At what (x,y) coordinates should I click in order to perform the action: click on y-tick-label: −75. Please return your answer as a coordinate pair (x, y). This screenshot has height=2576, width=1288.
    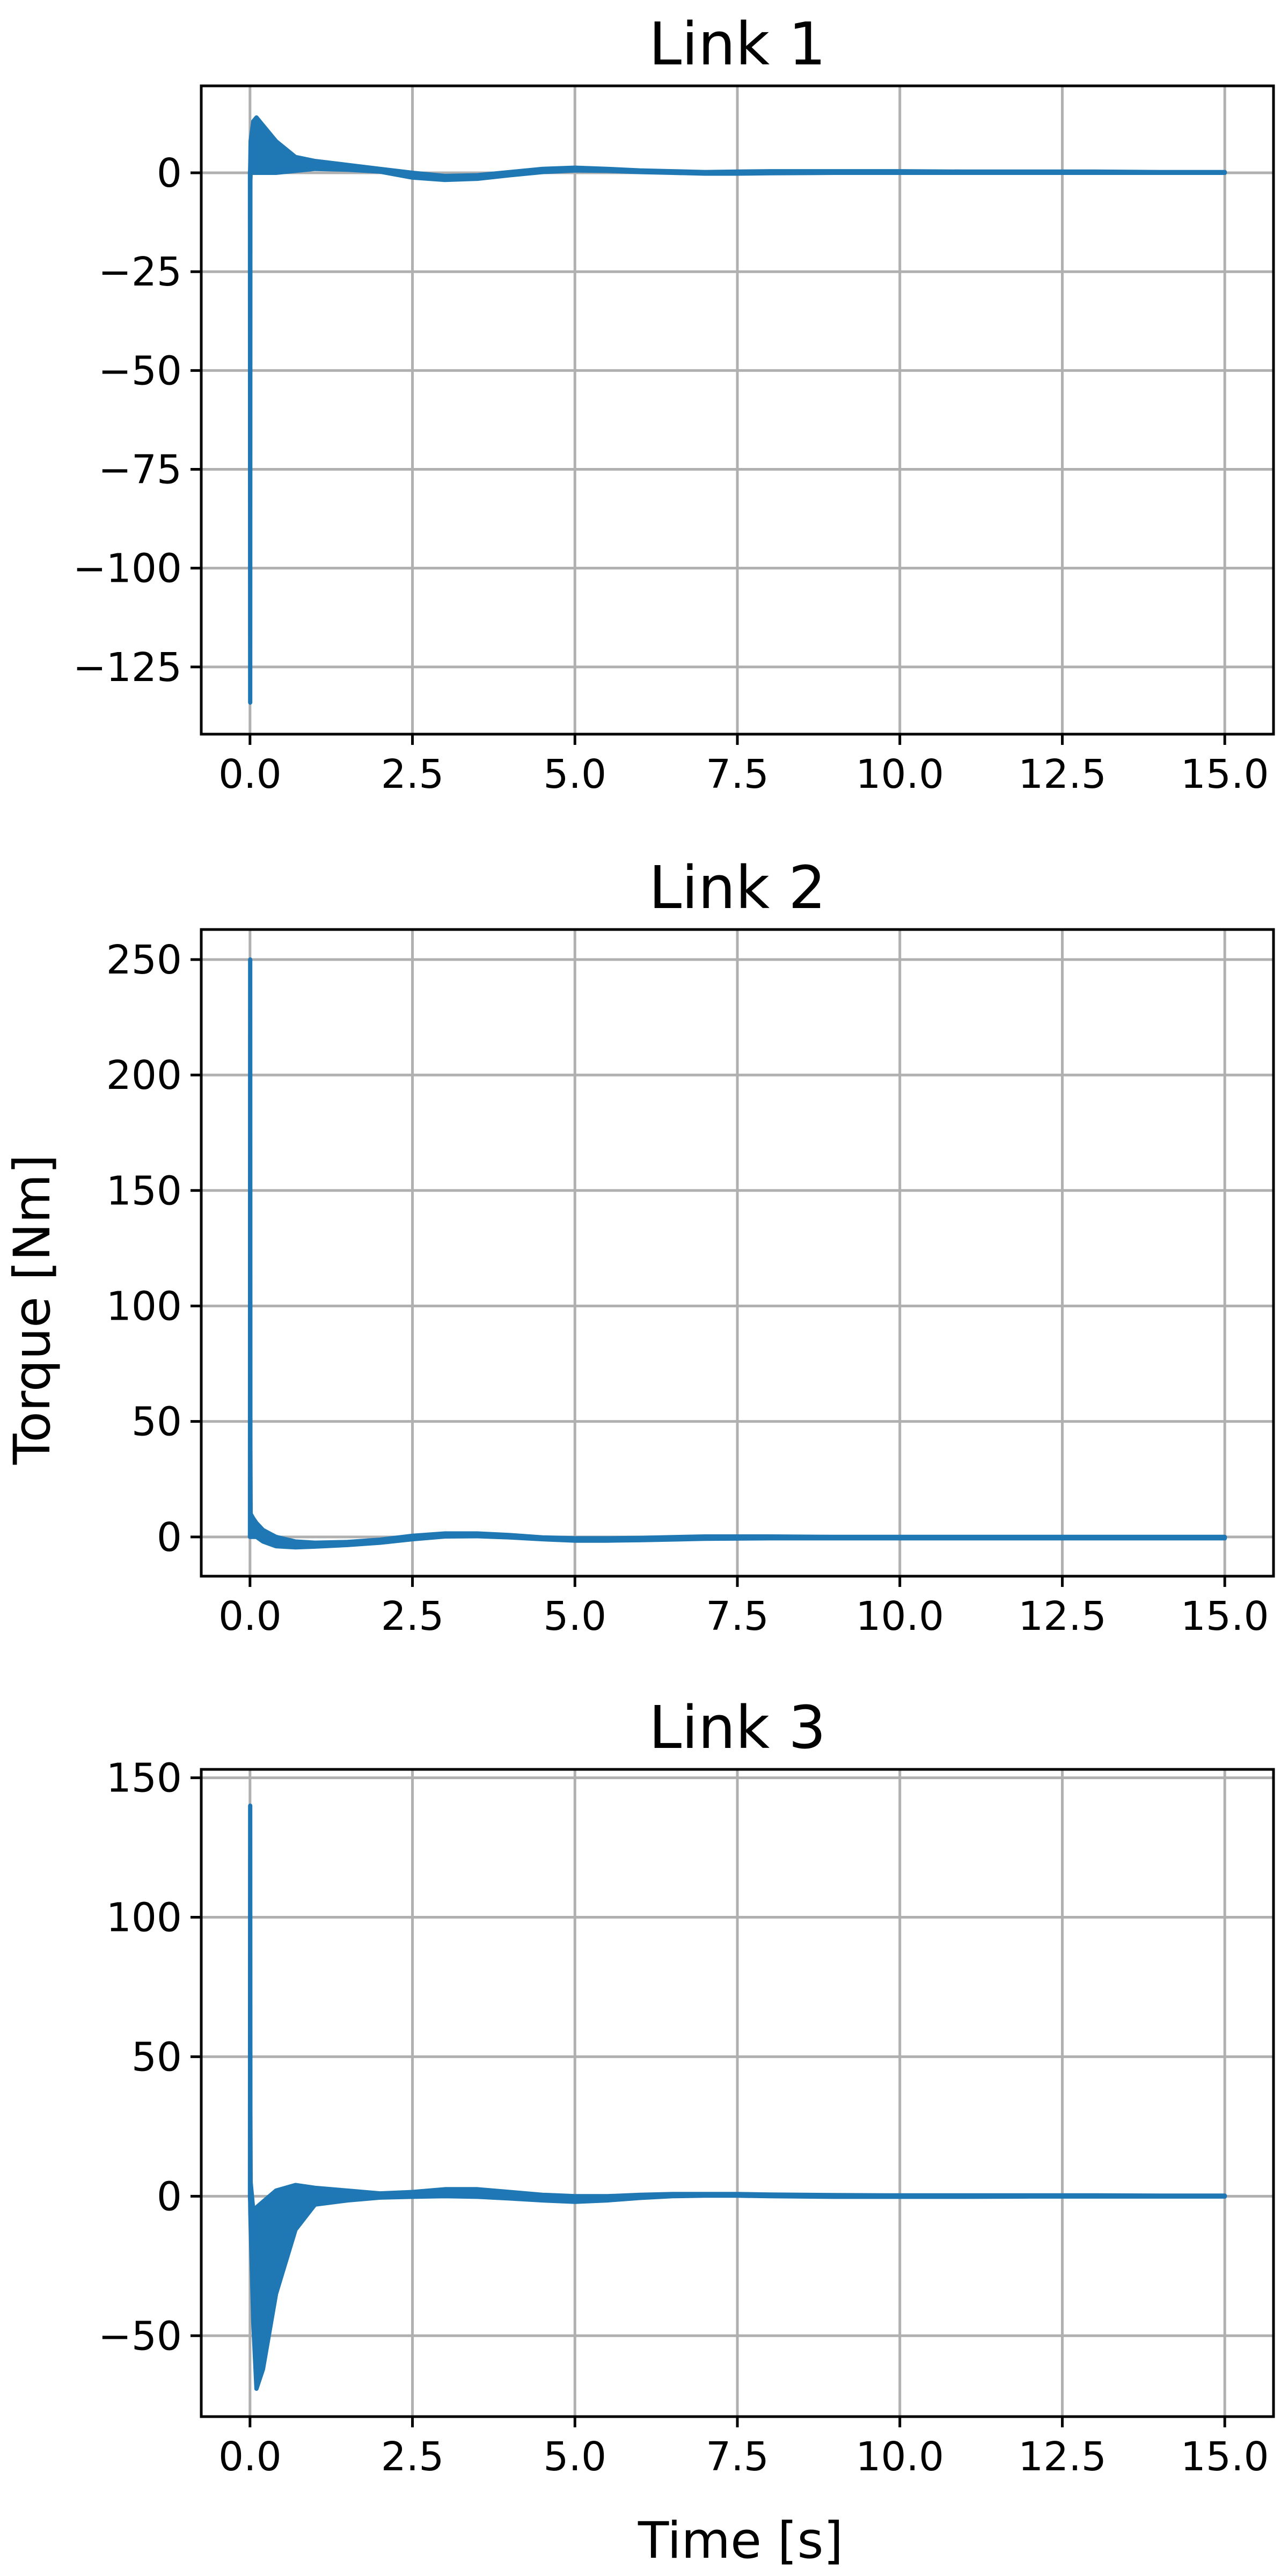
    Looking at the image, I should click on (140, 470).